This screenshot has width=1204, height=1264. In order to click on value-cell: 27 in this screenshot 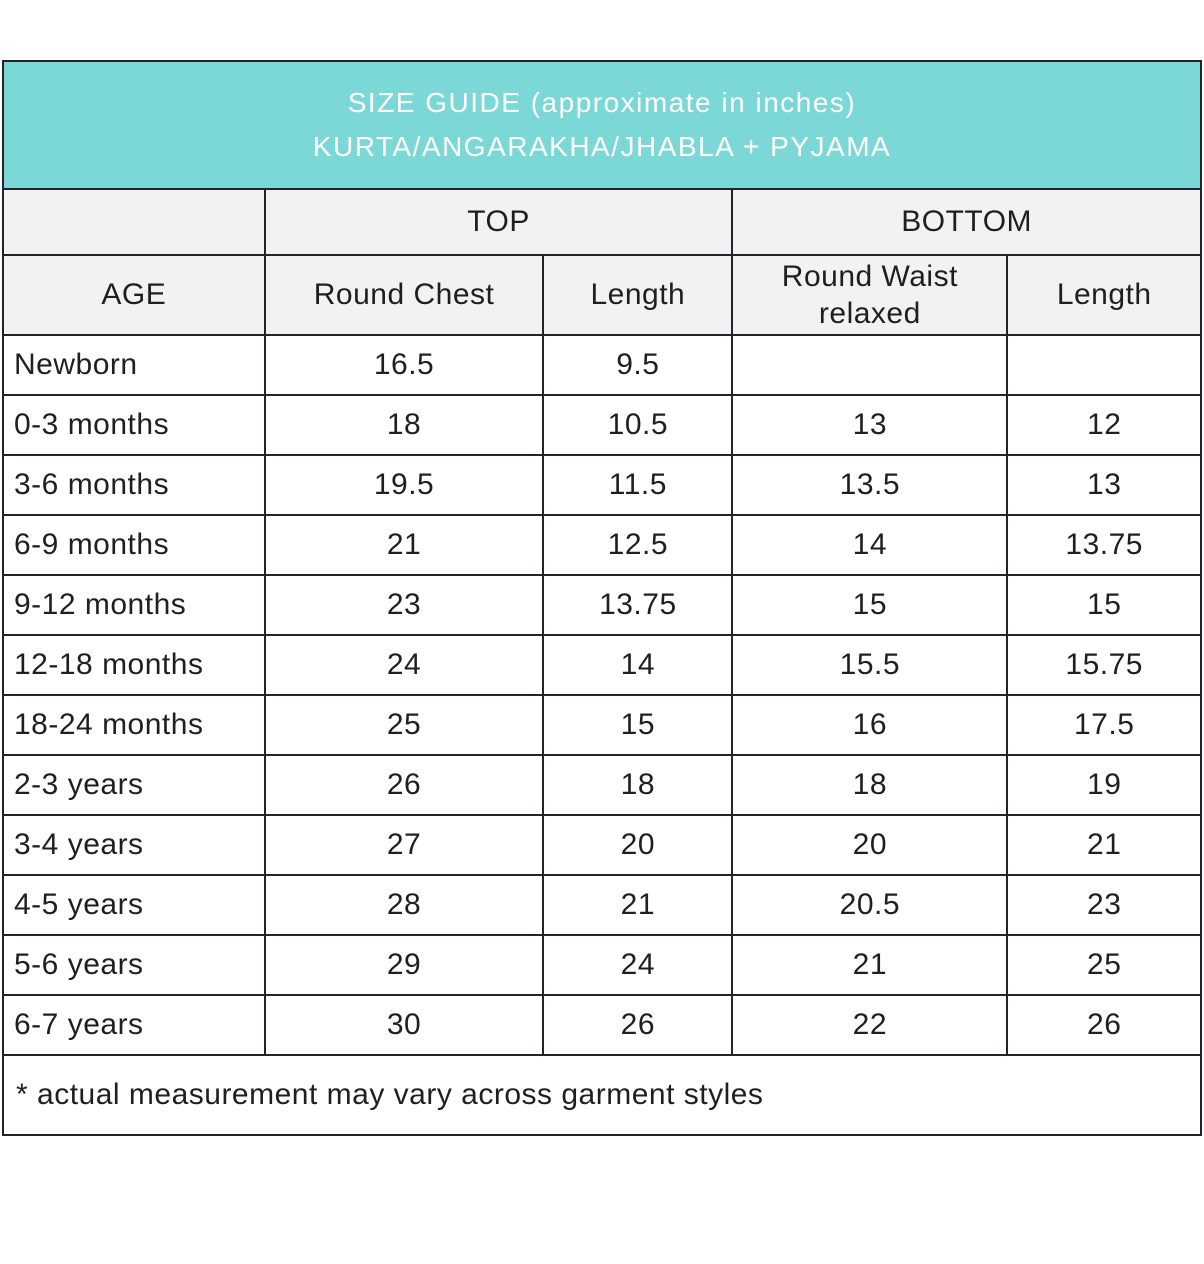, I will do `click(404, 845)`.